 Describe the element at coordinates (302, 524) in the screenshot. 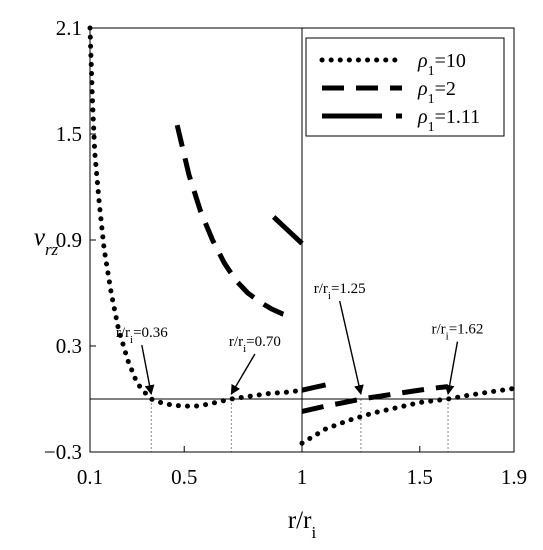

I see `x-axis-label: r/ri` at that location.